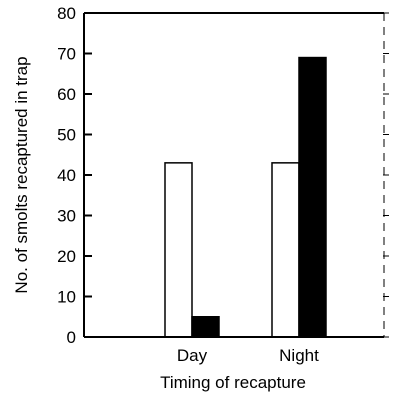 This screenshot has height=394, width=399. What do you see at coordinates (66, 94) in the screenshot?
I see `y-tick-label: 60` at bounding box center [66, 94].